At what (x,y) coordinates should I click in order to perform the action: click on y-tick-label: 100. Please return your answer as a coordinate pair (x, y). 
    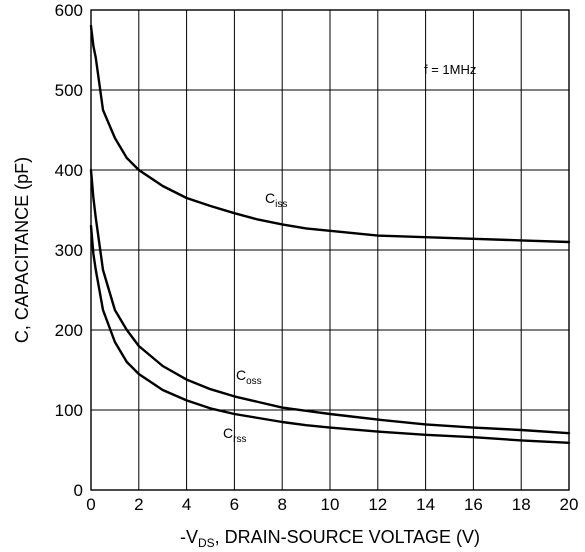
    Looking at the image, I should click on (69, 410).